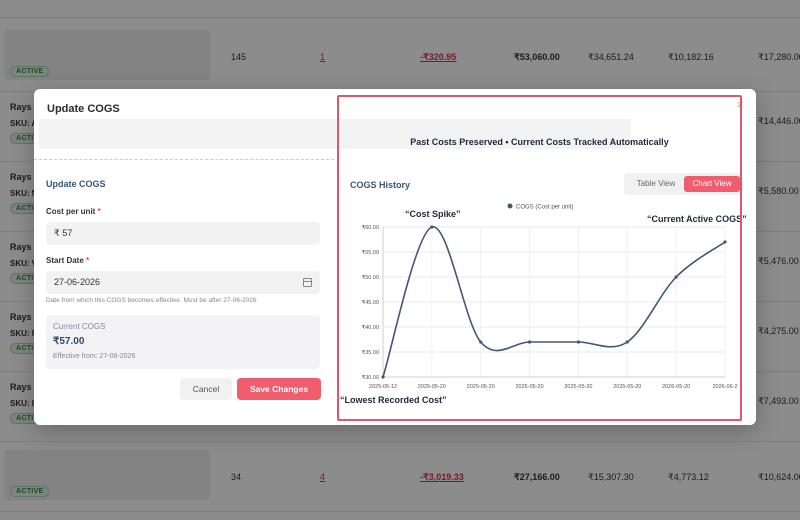  I want to click on x-tick-label: 2025-05-12, so click(383, 387).